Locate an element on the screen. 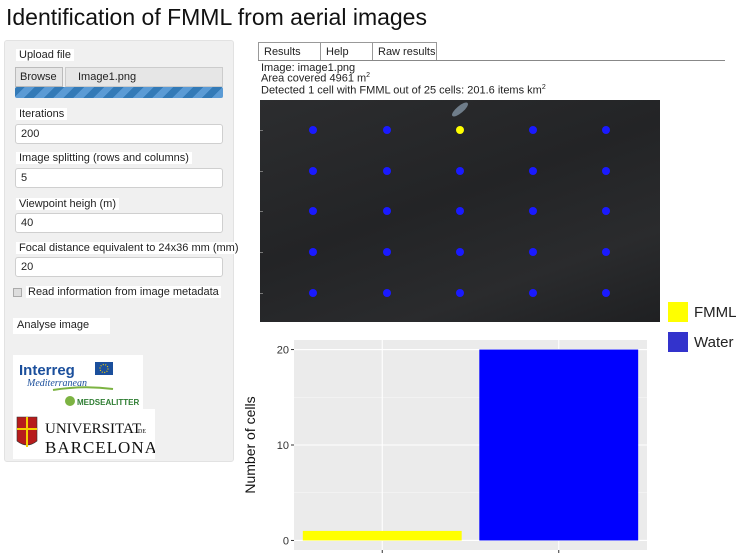  area-covered-text: Area covered 4961 m2 is located at coordinates (316, 78).